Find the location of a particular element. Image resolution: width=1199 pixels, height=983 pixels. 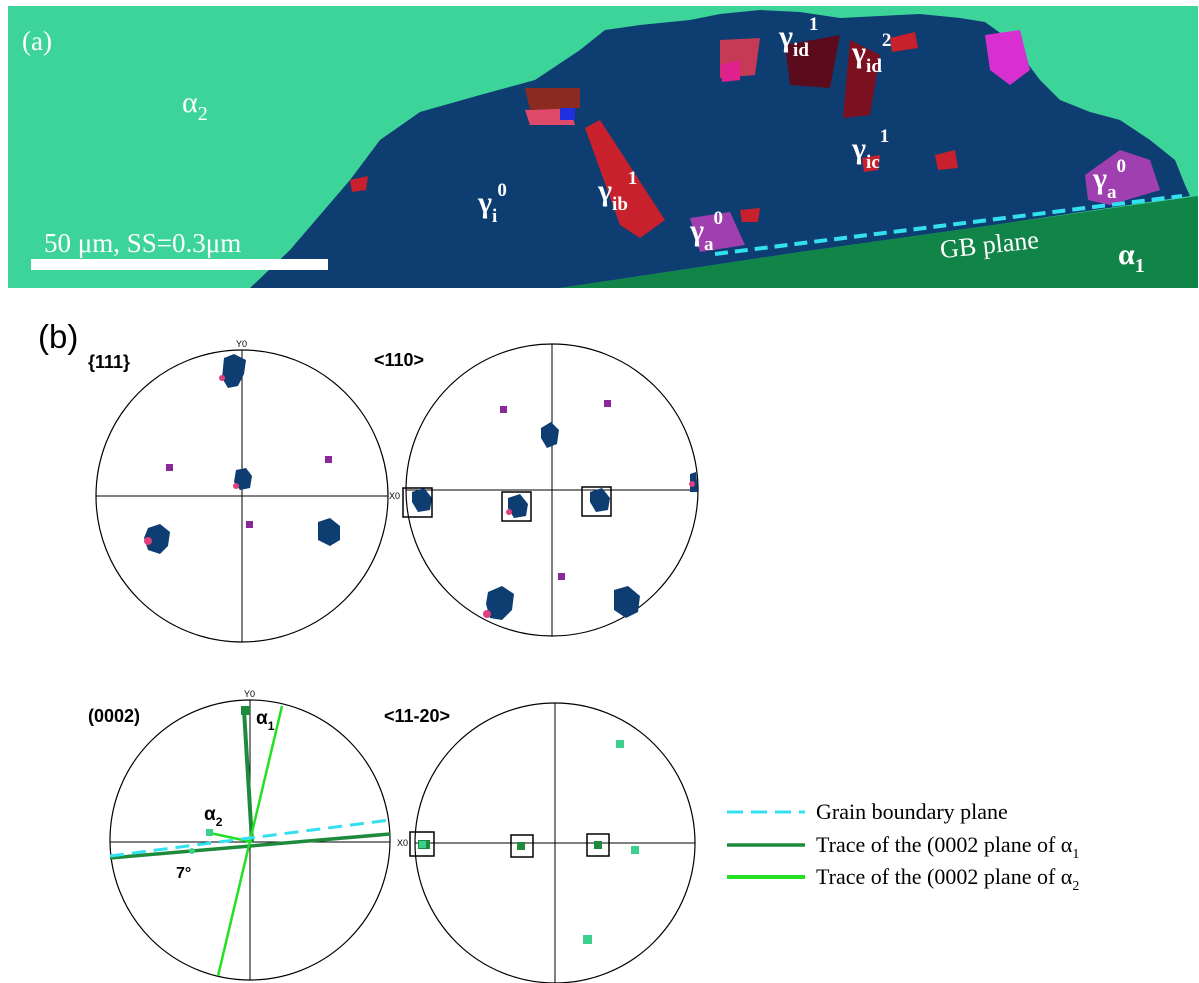

twin-blue-small is located at coordinates (567, 114).